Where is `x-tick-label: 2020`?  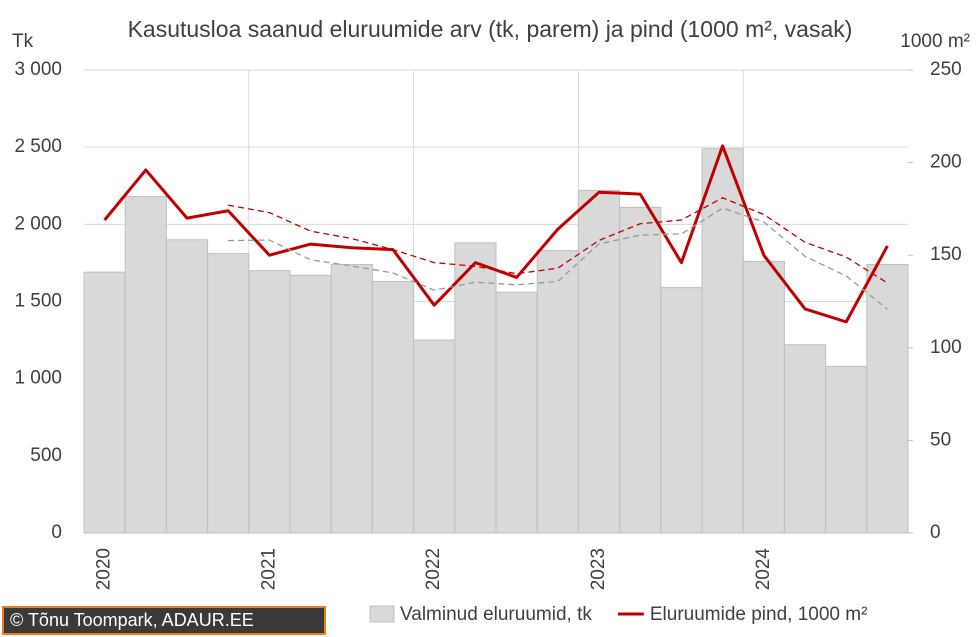 x-tick-label: 2020 is located at coordinates (104, 569).